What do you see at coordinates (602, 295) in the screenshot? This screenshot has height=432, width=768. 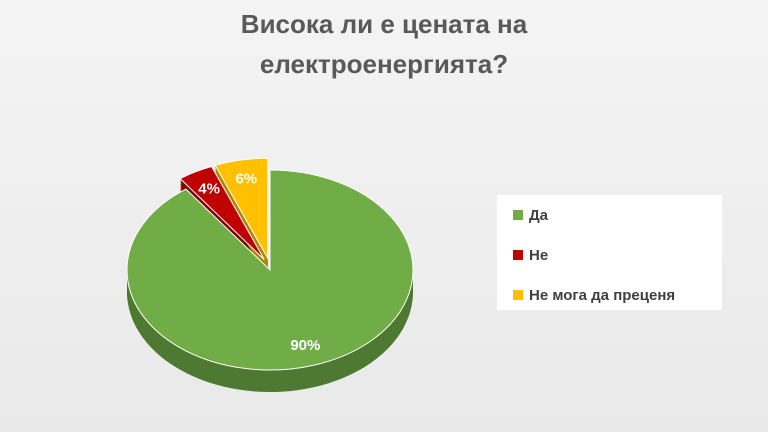 I see `legend-label: Не мога да преценя` at bounding box center [602, 295].